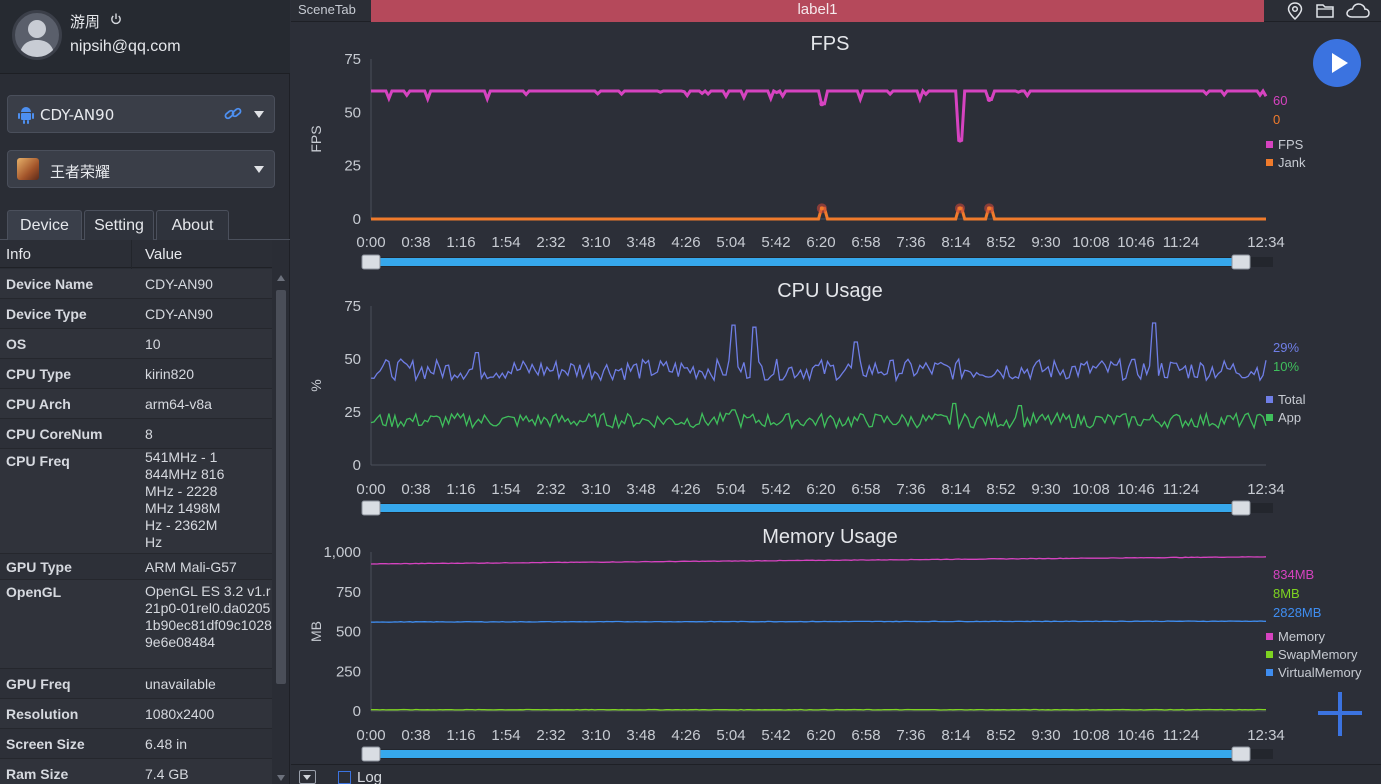 This screenshot has width=1381, height=784. I want to click on x-tick-label: 10:46, so click(1136, 735).